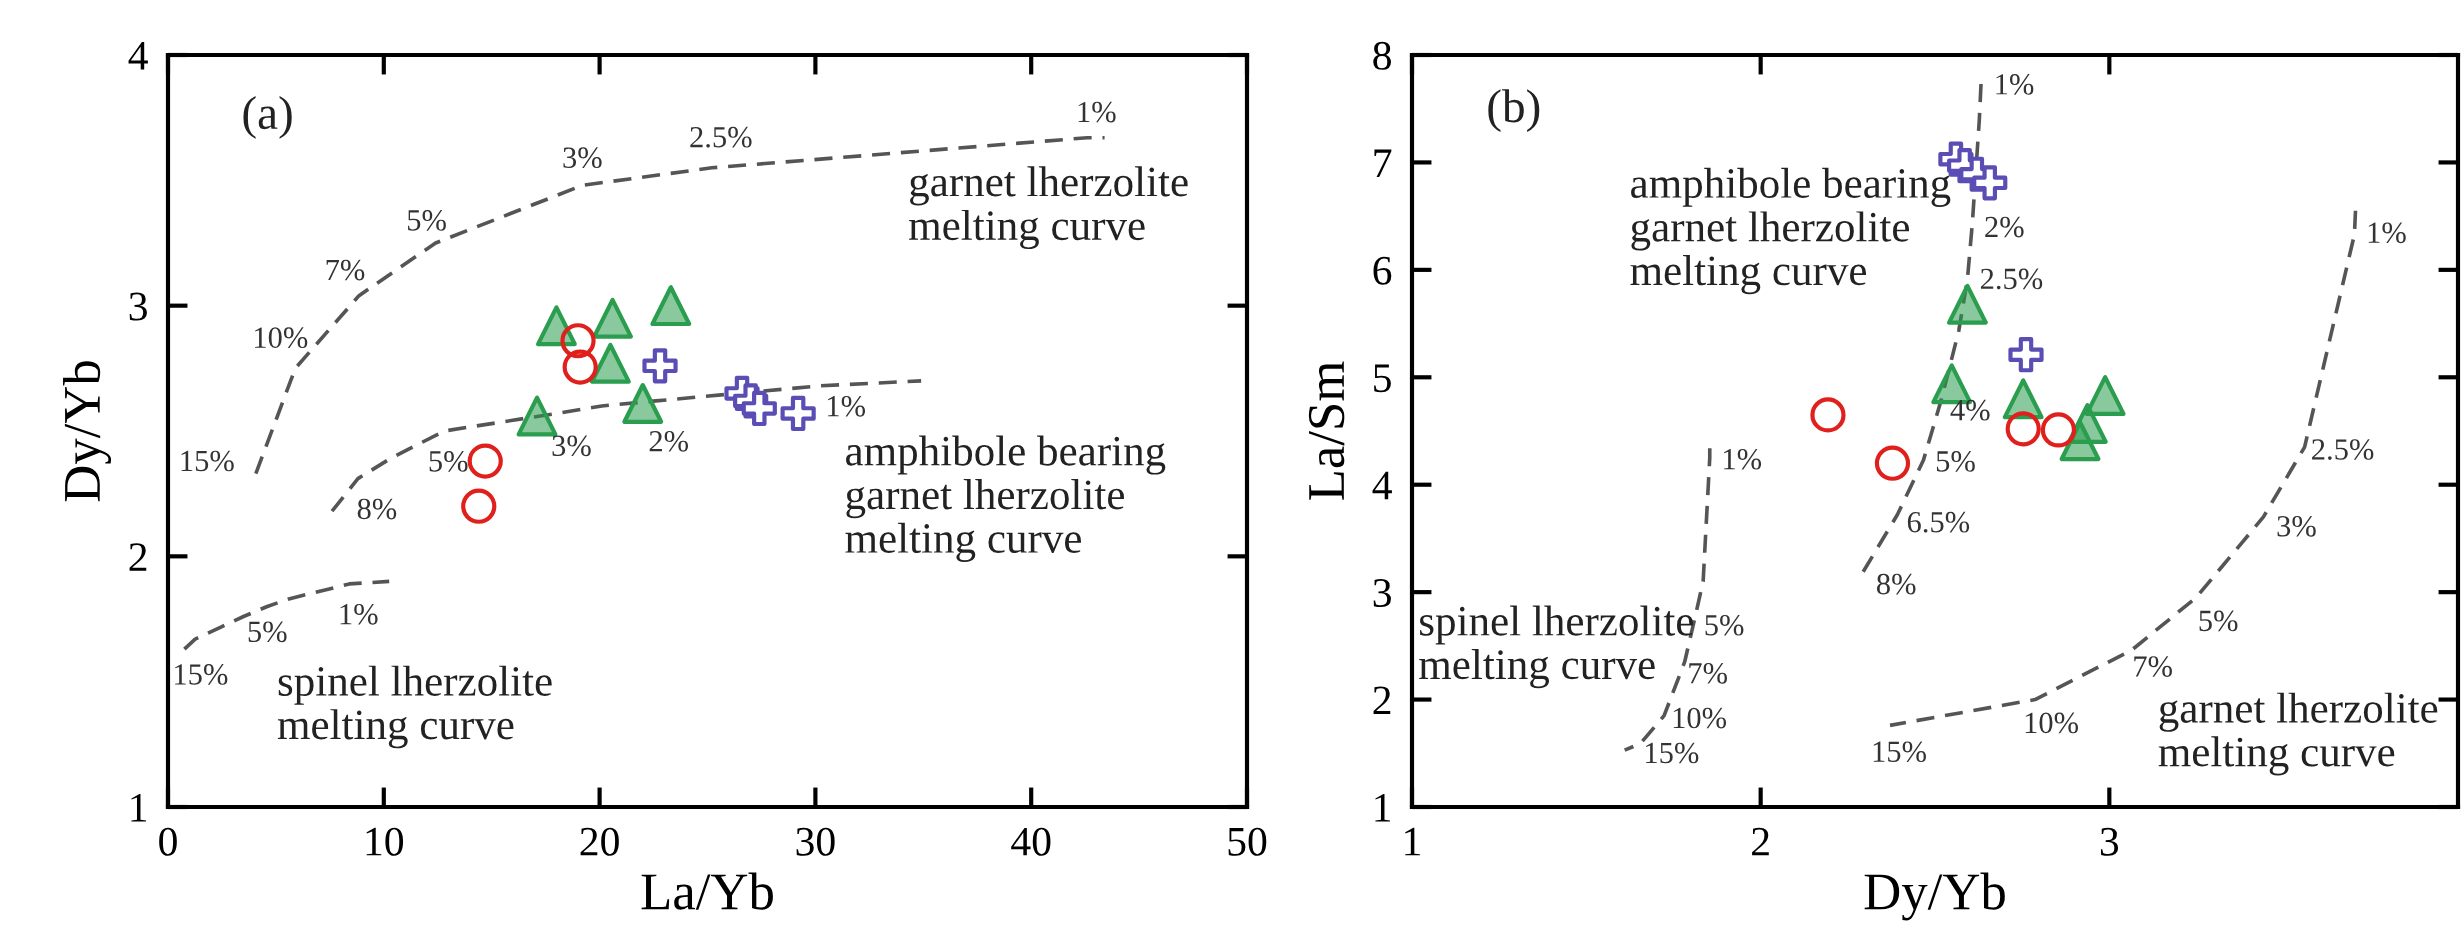 The height and width of the screenshot is (945, 2463). Describe the element at coordinates (385, 841) in the screenshot. I see `x-tick-label: 10` at that location.